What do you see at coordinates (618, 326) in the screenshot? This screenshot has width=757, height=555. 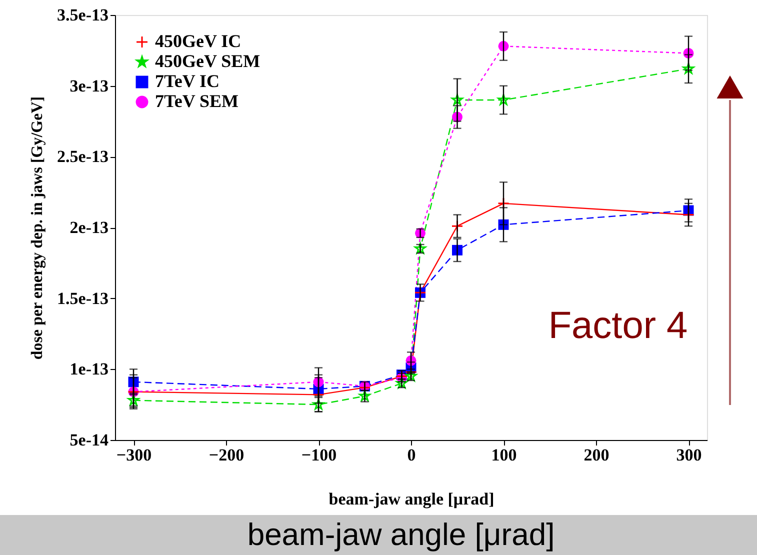 I see `annotation: Factor 4` at bounding box center [618, 326].